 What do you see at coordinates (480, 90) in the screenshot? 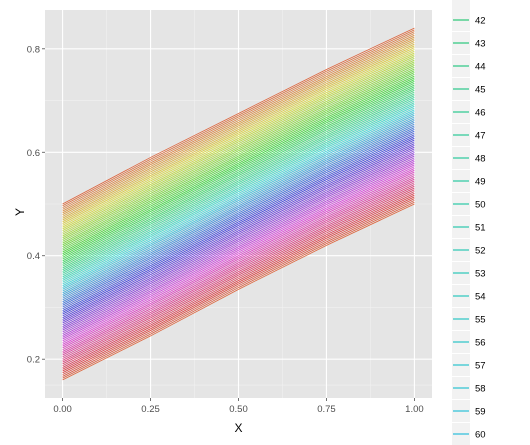
I see `legend-label: 45` at bounding box center [480, 90].